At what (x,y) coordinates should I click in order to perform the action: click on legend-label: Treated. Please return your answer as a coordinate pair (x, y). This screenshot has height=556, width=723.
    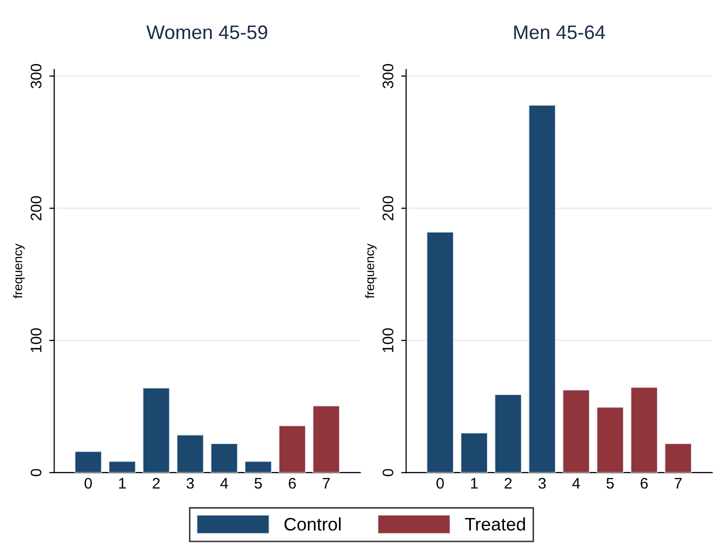
    Looking at the image, I should click on (494, 524).